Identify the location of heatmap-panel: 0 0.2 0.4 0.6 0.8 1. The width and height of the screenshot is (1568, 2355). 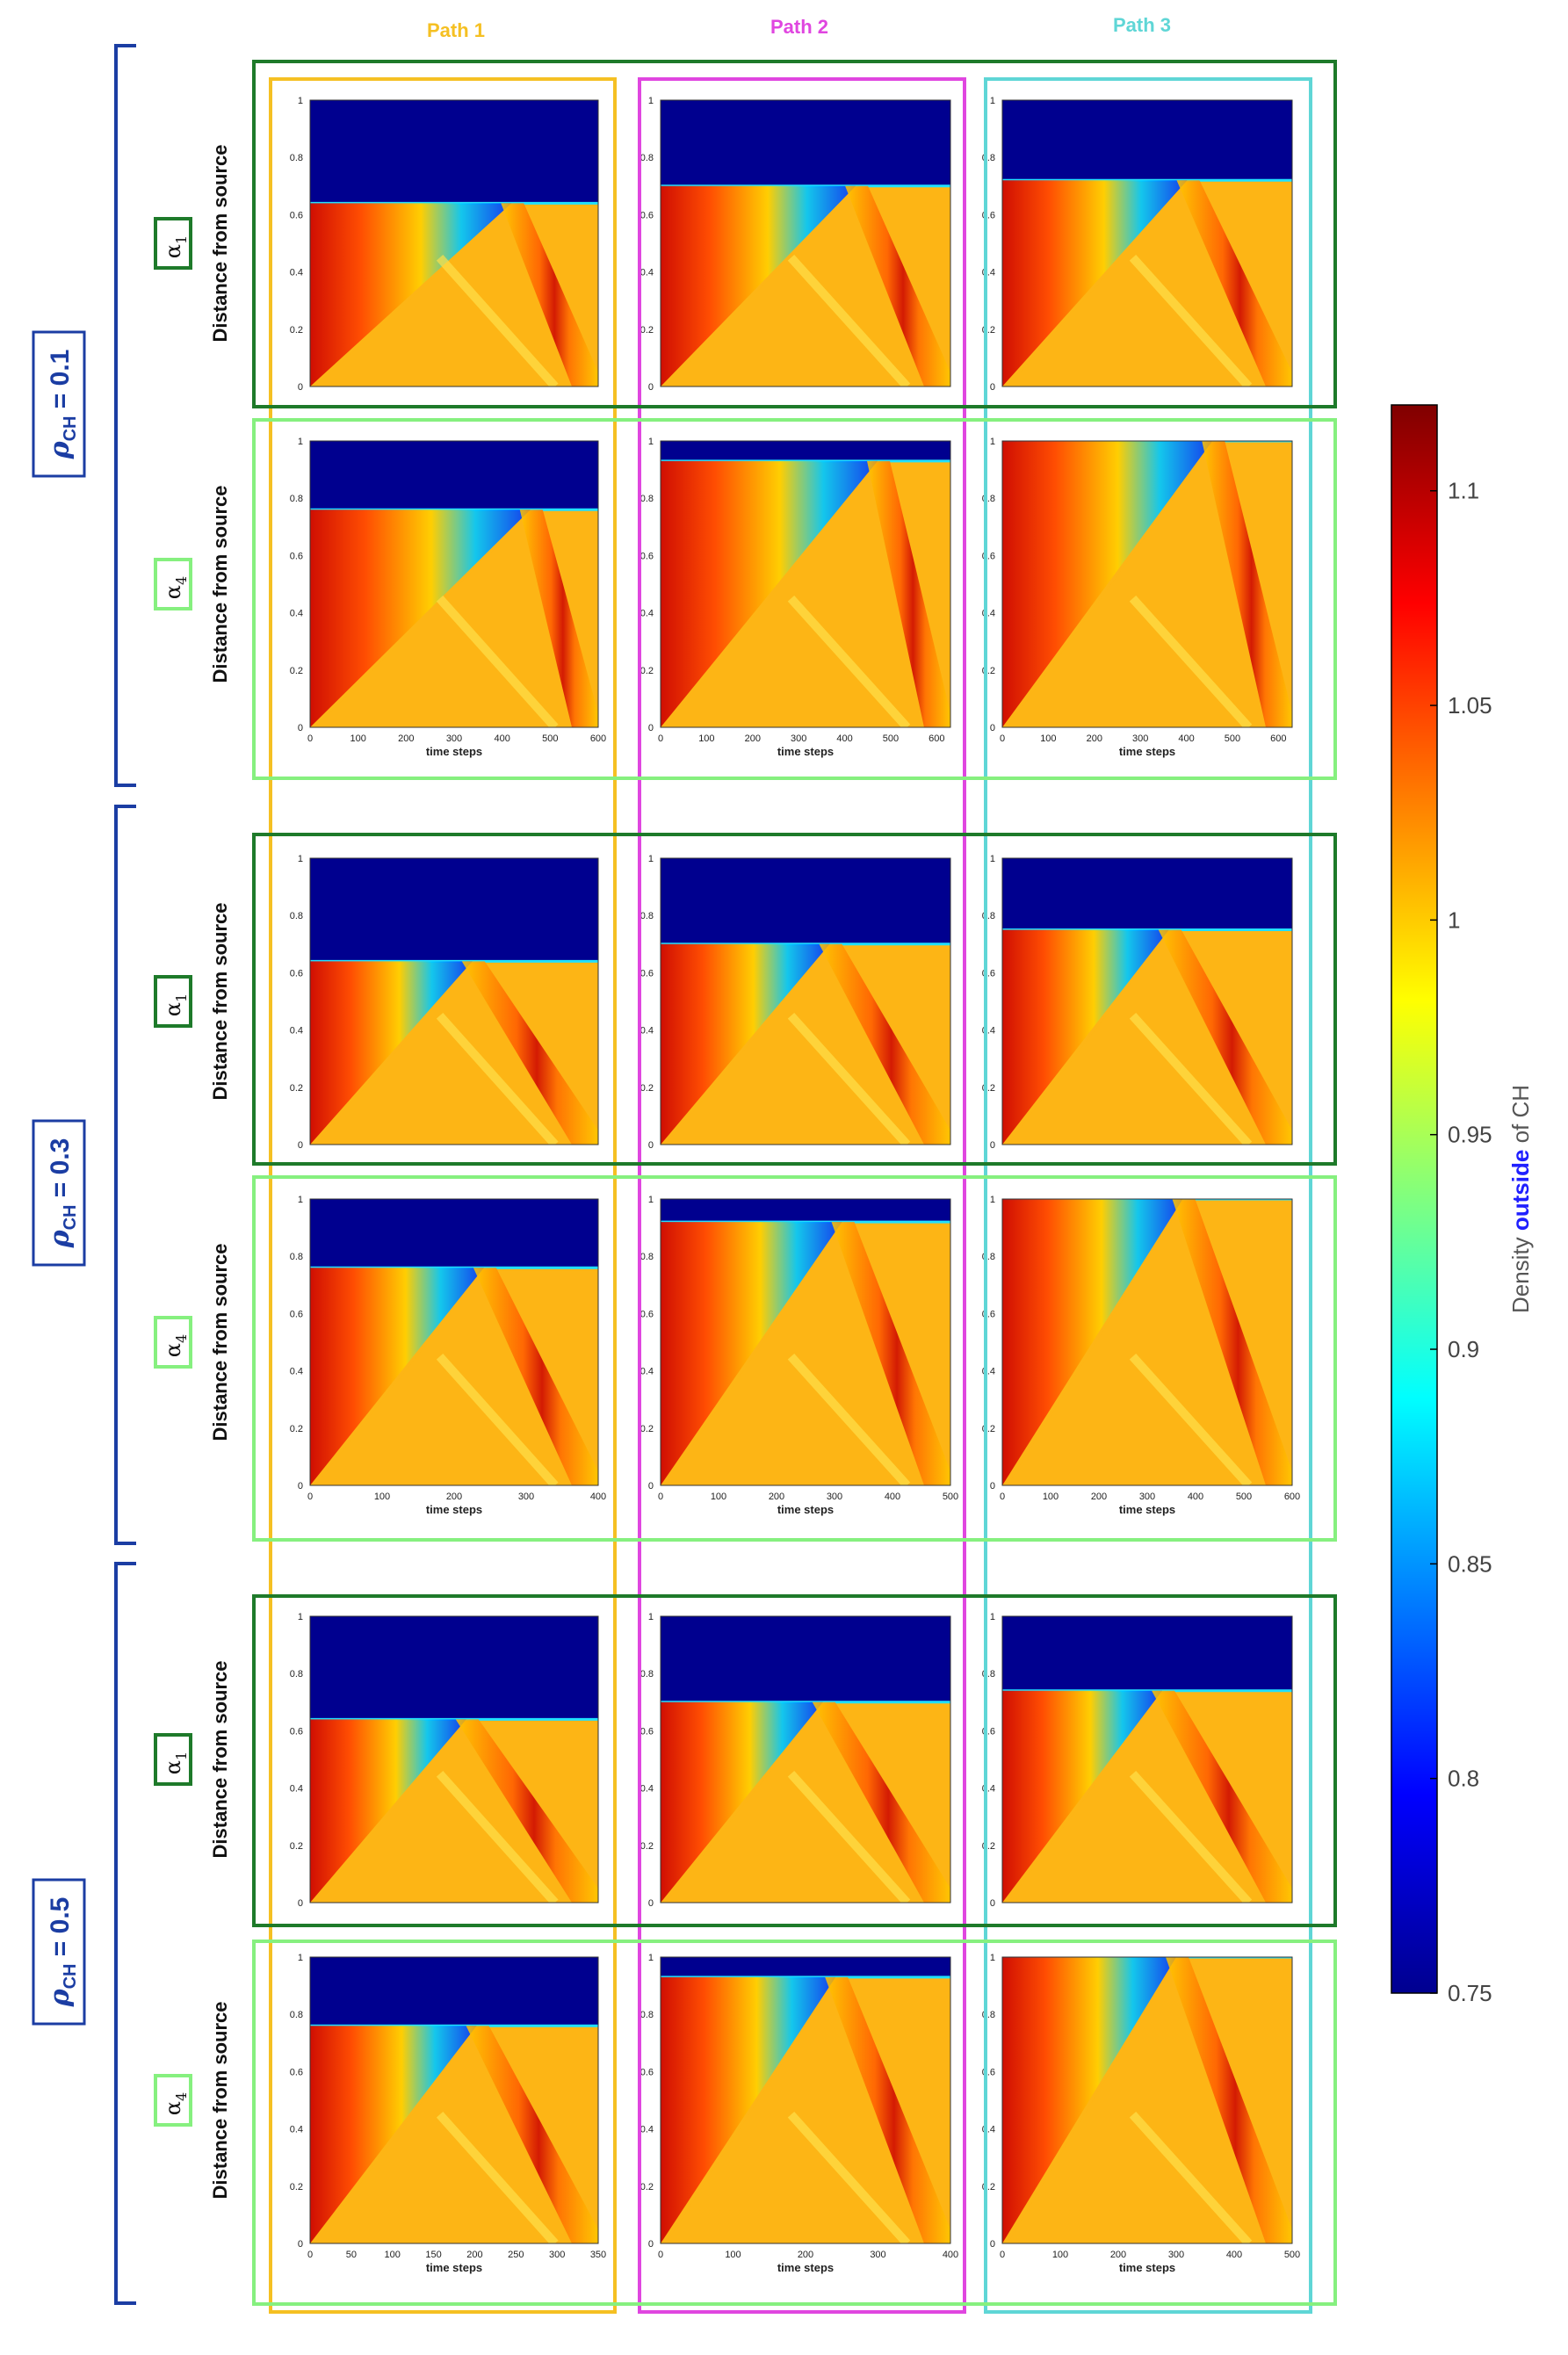
(795, 1760).